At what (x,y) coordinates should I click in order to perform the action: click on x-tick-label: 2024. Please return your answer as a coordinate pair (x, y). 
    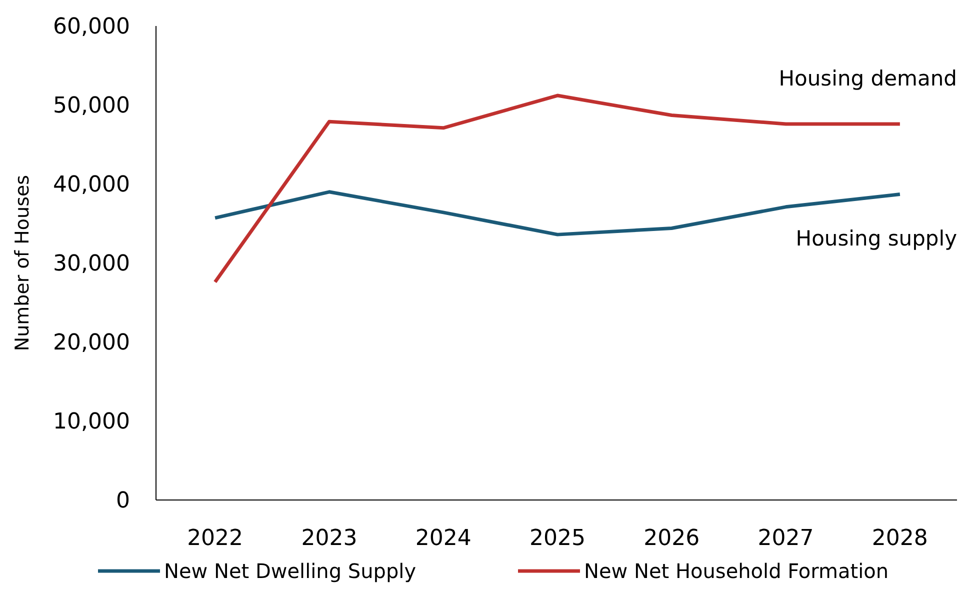
    Looking at the image, I should click on (443, 538).